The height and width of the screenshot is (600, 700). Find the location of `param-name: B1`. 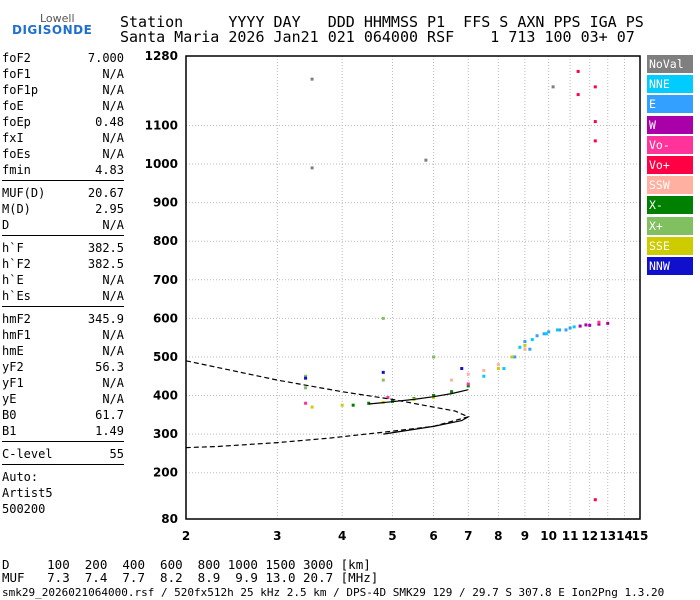

param-name: B1 is located at coordinates (9, 431).